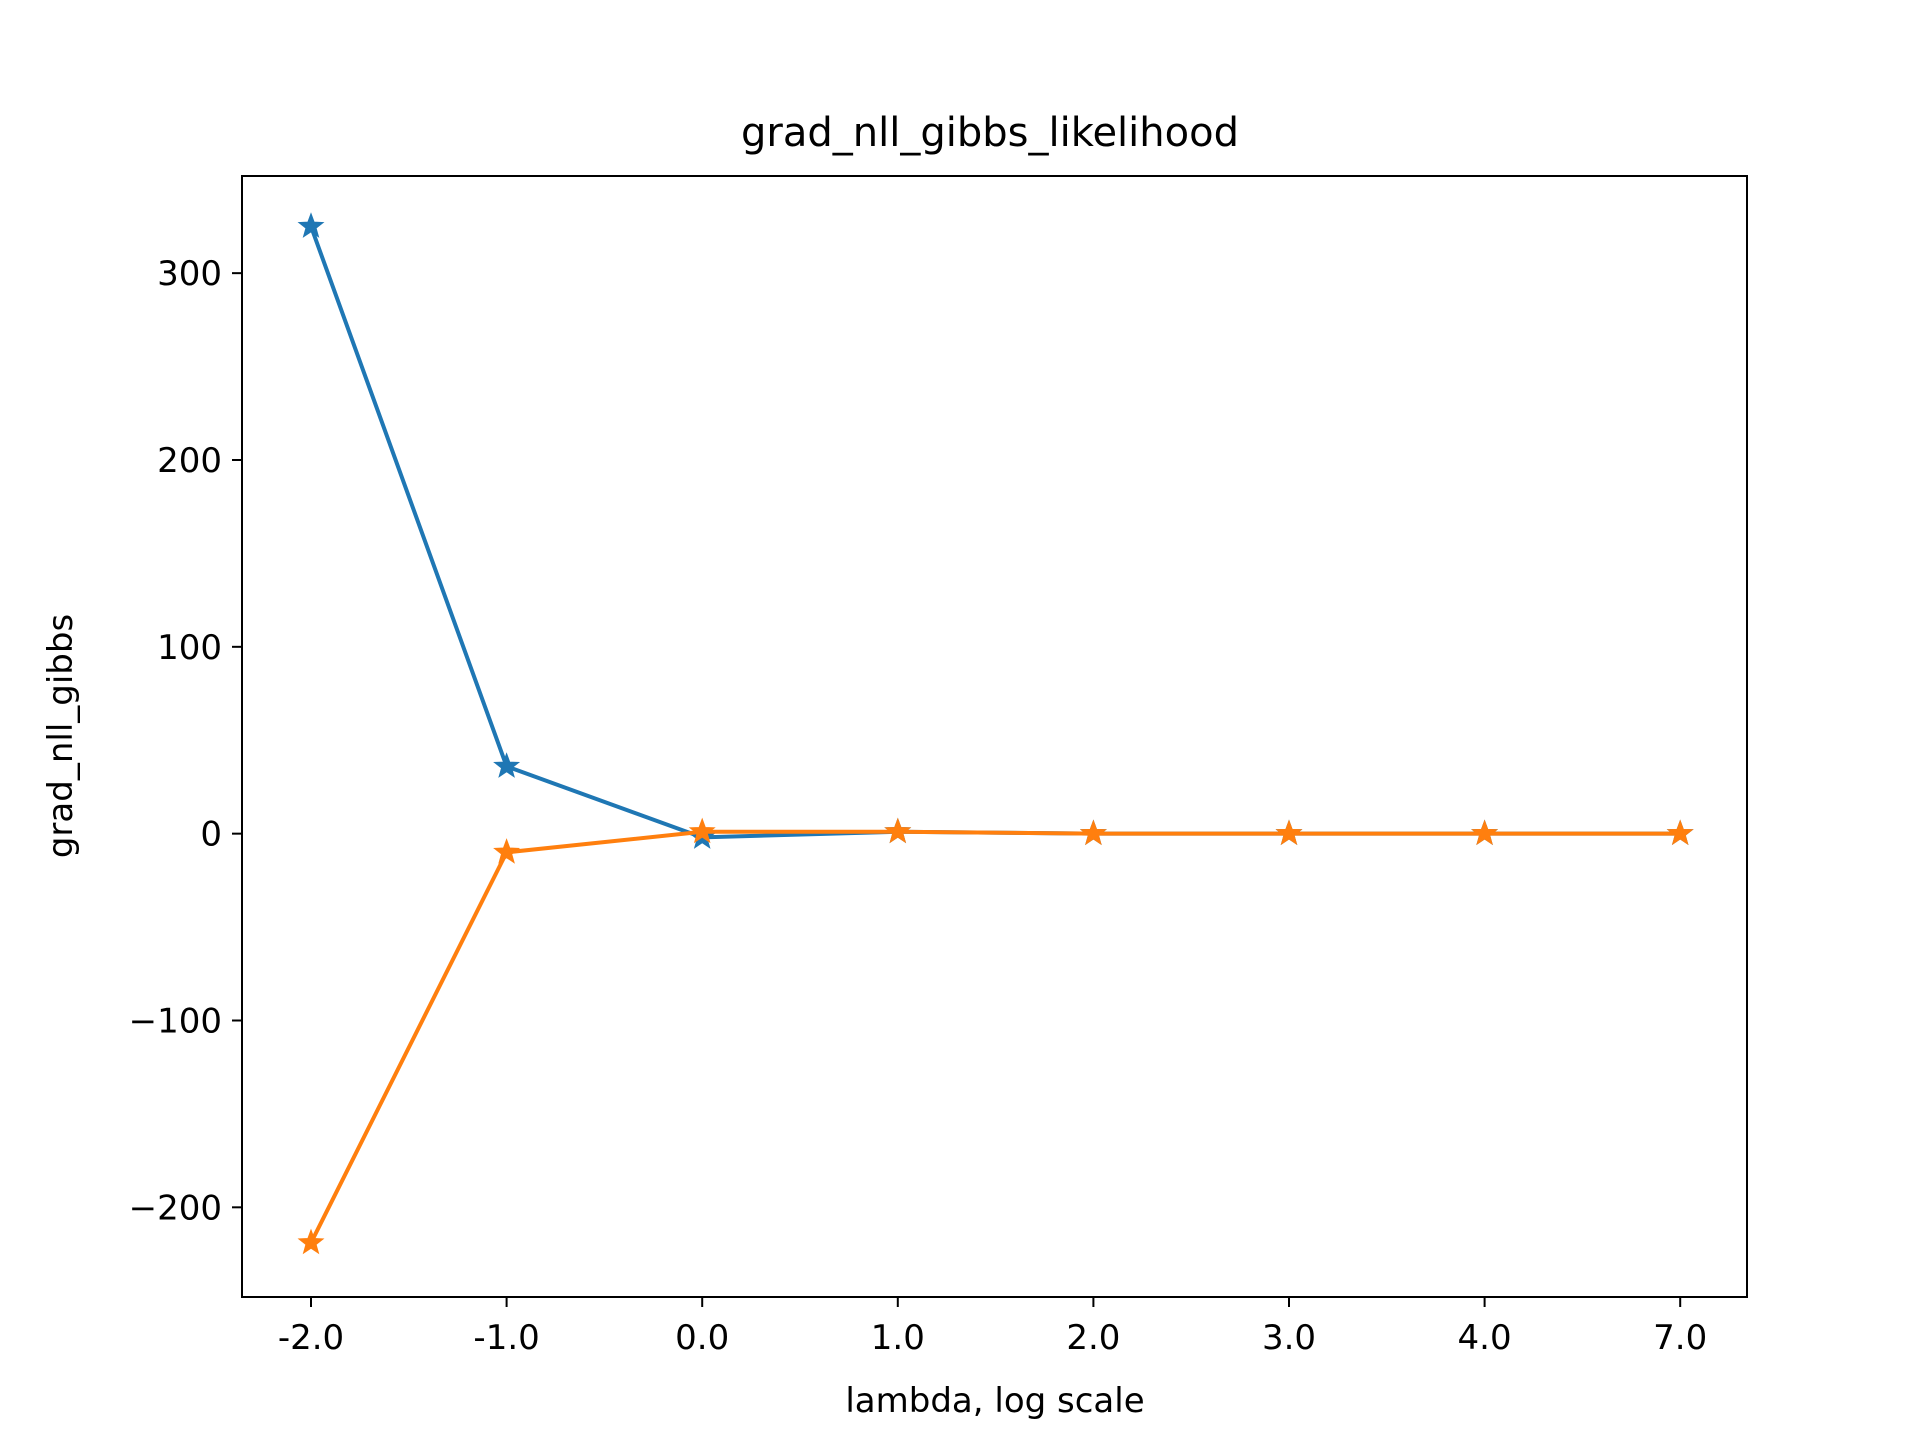 The width and height of the screenshot is (1920, 1440). I want to click on x-tick-label: 0.0, so click(702, 1338).